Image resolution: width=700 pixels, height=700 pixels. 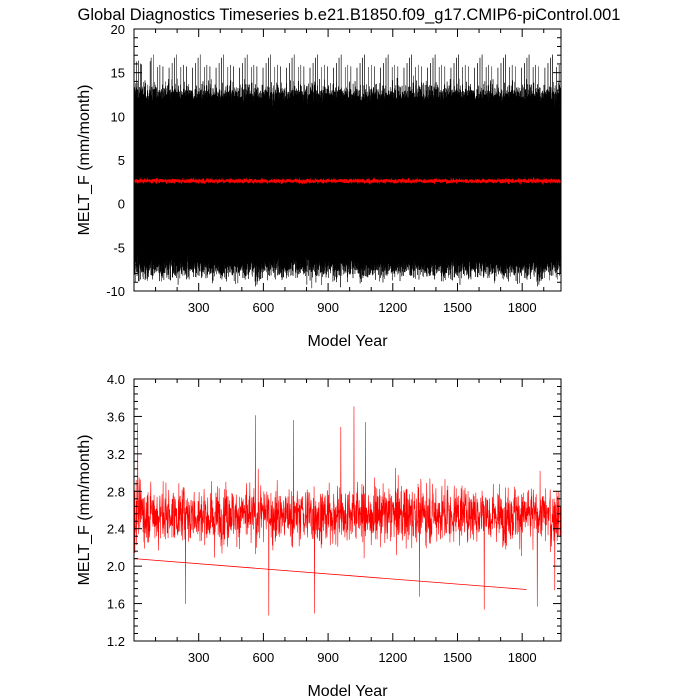 What do you see at coordinates (116, 566) in the screenshot?
I see `y-tick-label: 2.0` at bounding box center [116, 566].